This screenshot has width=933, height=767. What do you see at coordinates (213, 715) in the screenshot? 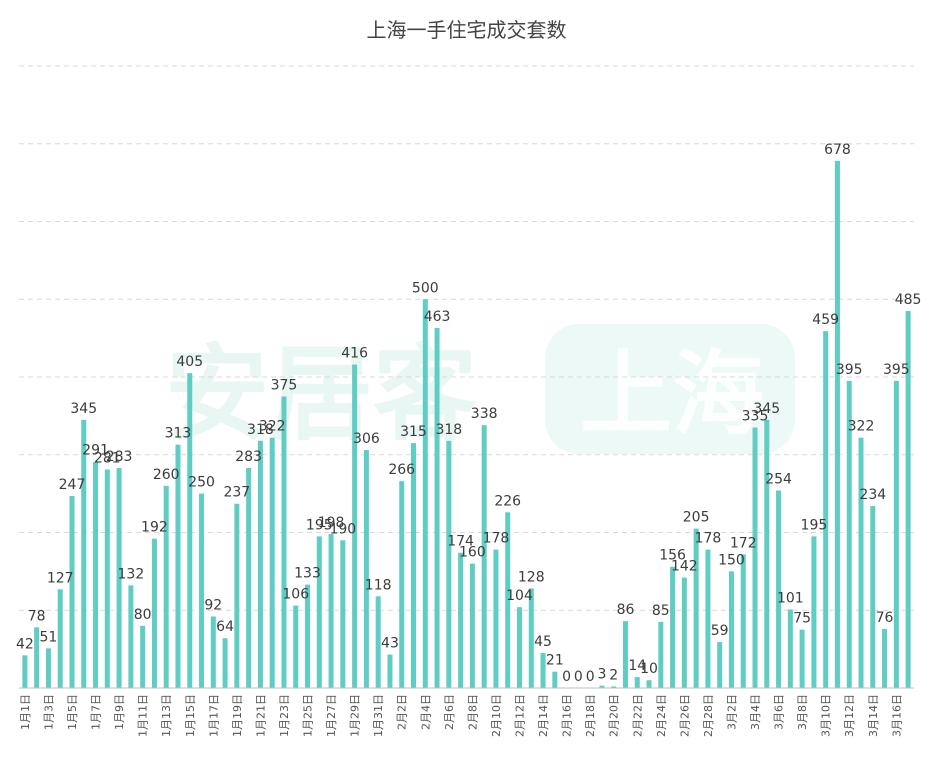
I see `tick-label-1月17日: 1月17日` at bounding box center [213, 715].